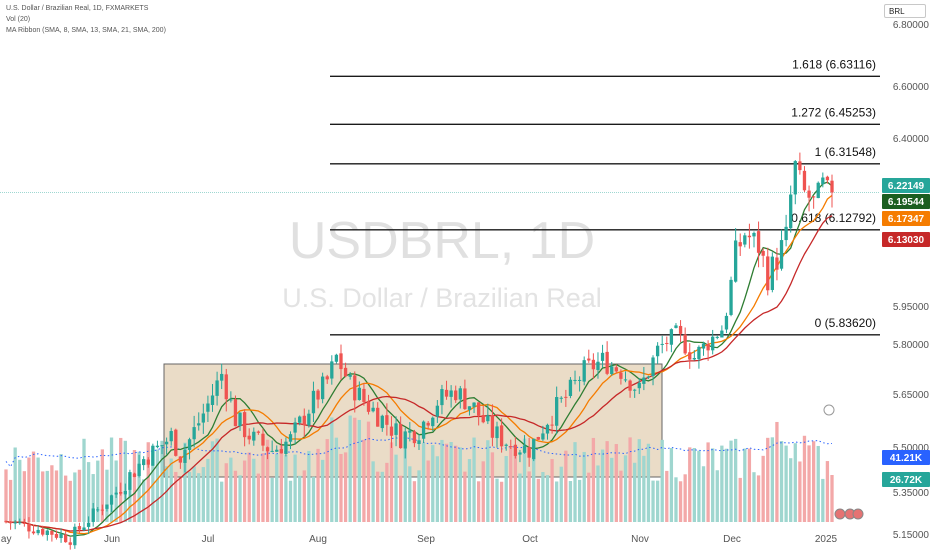 Image resolution: width=932 pixels, height=550 pixels. What do you see at coordinates (426, 539) in the screenshot?
I see `x-tick-label: Sep` at bounding box center [426, 539].